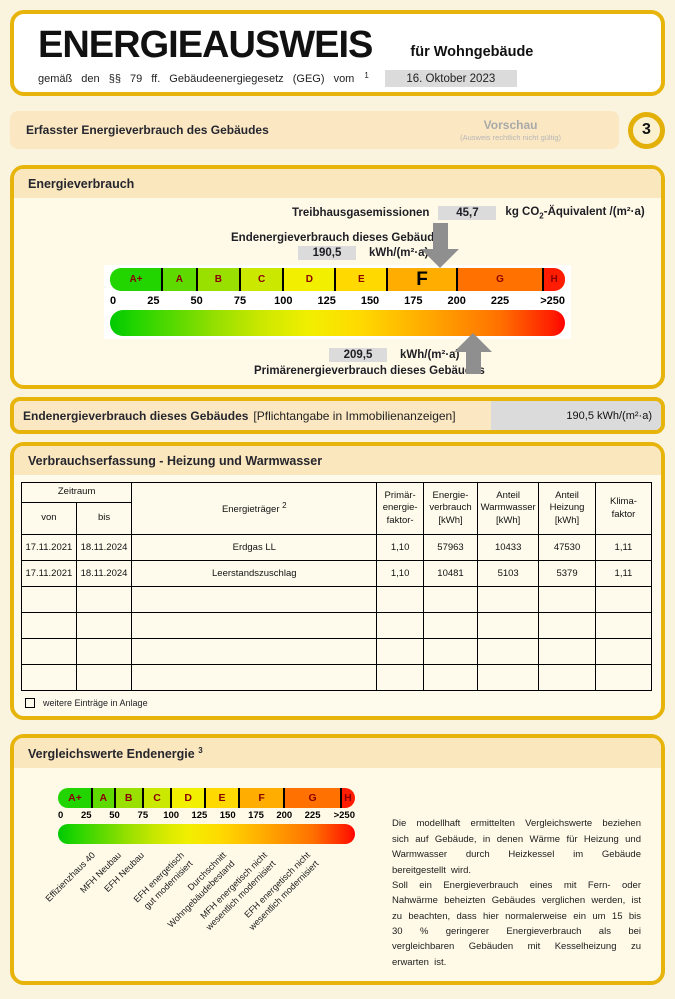 The height and width of the screenshot is (999, 675). What do you see at coordinates (49, 574) in the screenshot?
I see `table-cell: 17.11.2021` at bounding box center [49, 574].